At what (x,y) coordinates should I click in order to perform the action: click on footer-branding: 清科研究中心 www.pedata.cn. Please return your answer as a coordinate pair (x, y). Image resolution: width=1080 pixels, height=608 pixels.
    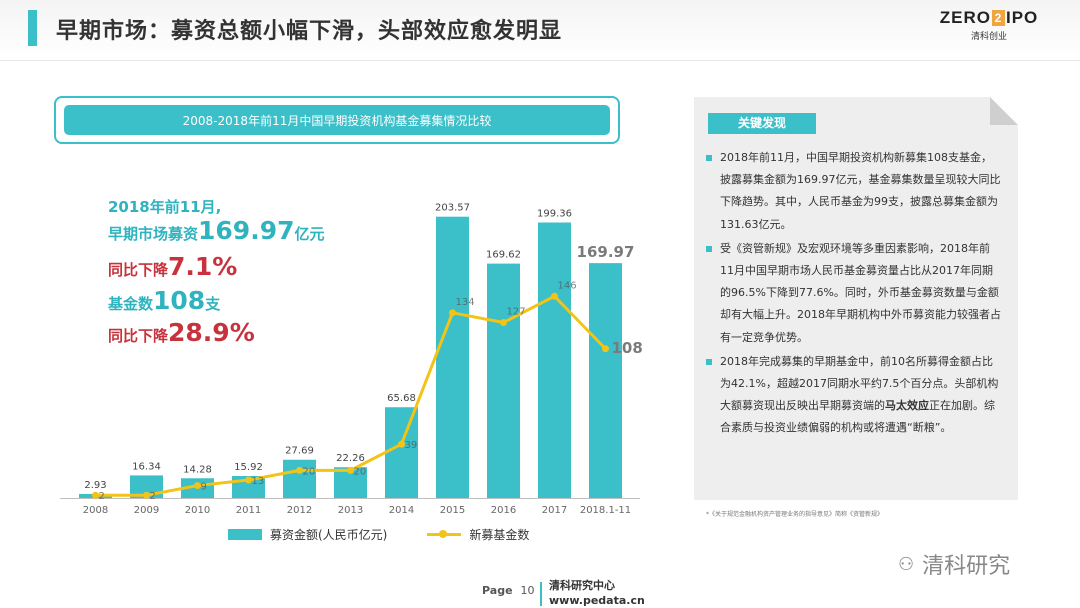
    Looking at the image, I should click on (597, 593).